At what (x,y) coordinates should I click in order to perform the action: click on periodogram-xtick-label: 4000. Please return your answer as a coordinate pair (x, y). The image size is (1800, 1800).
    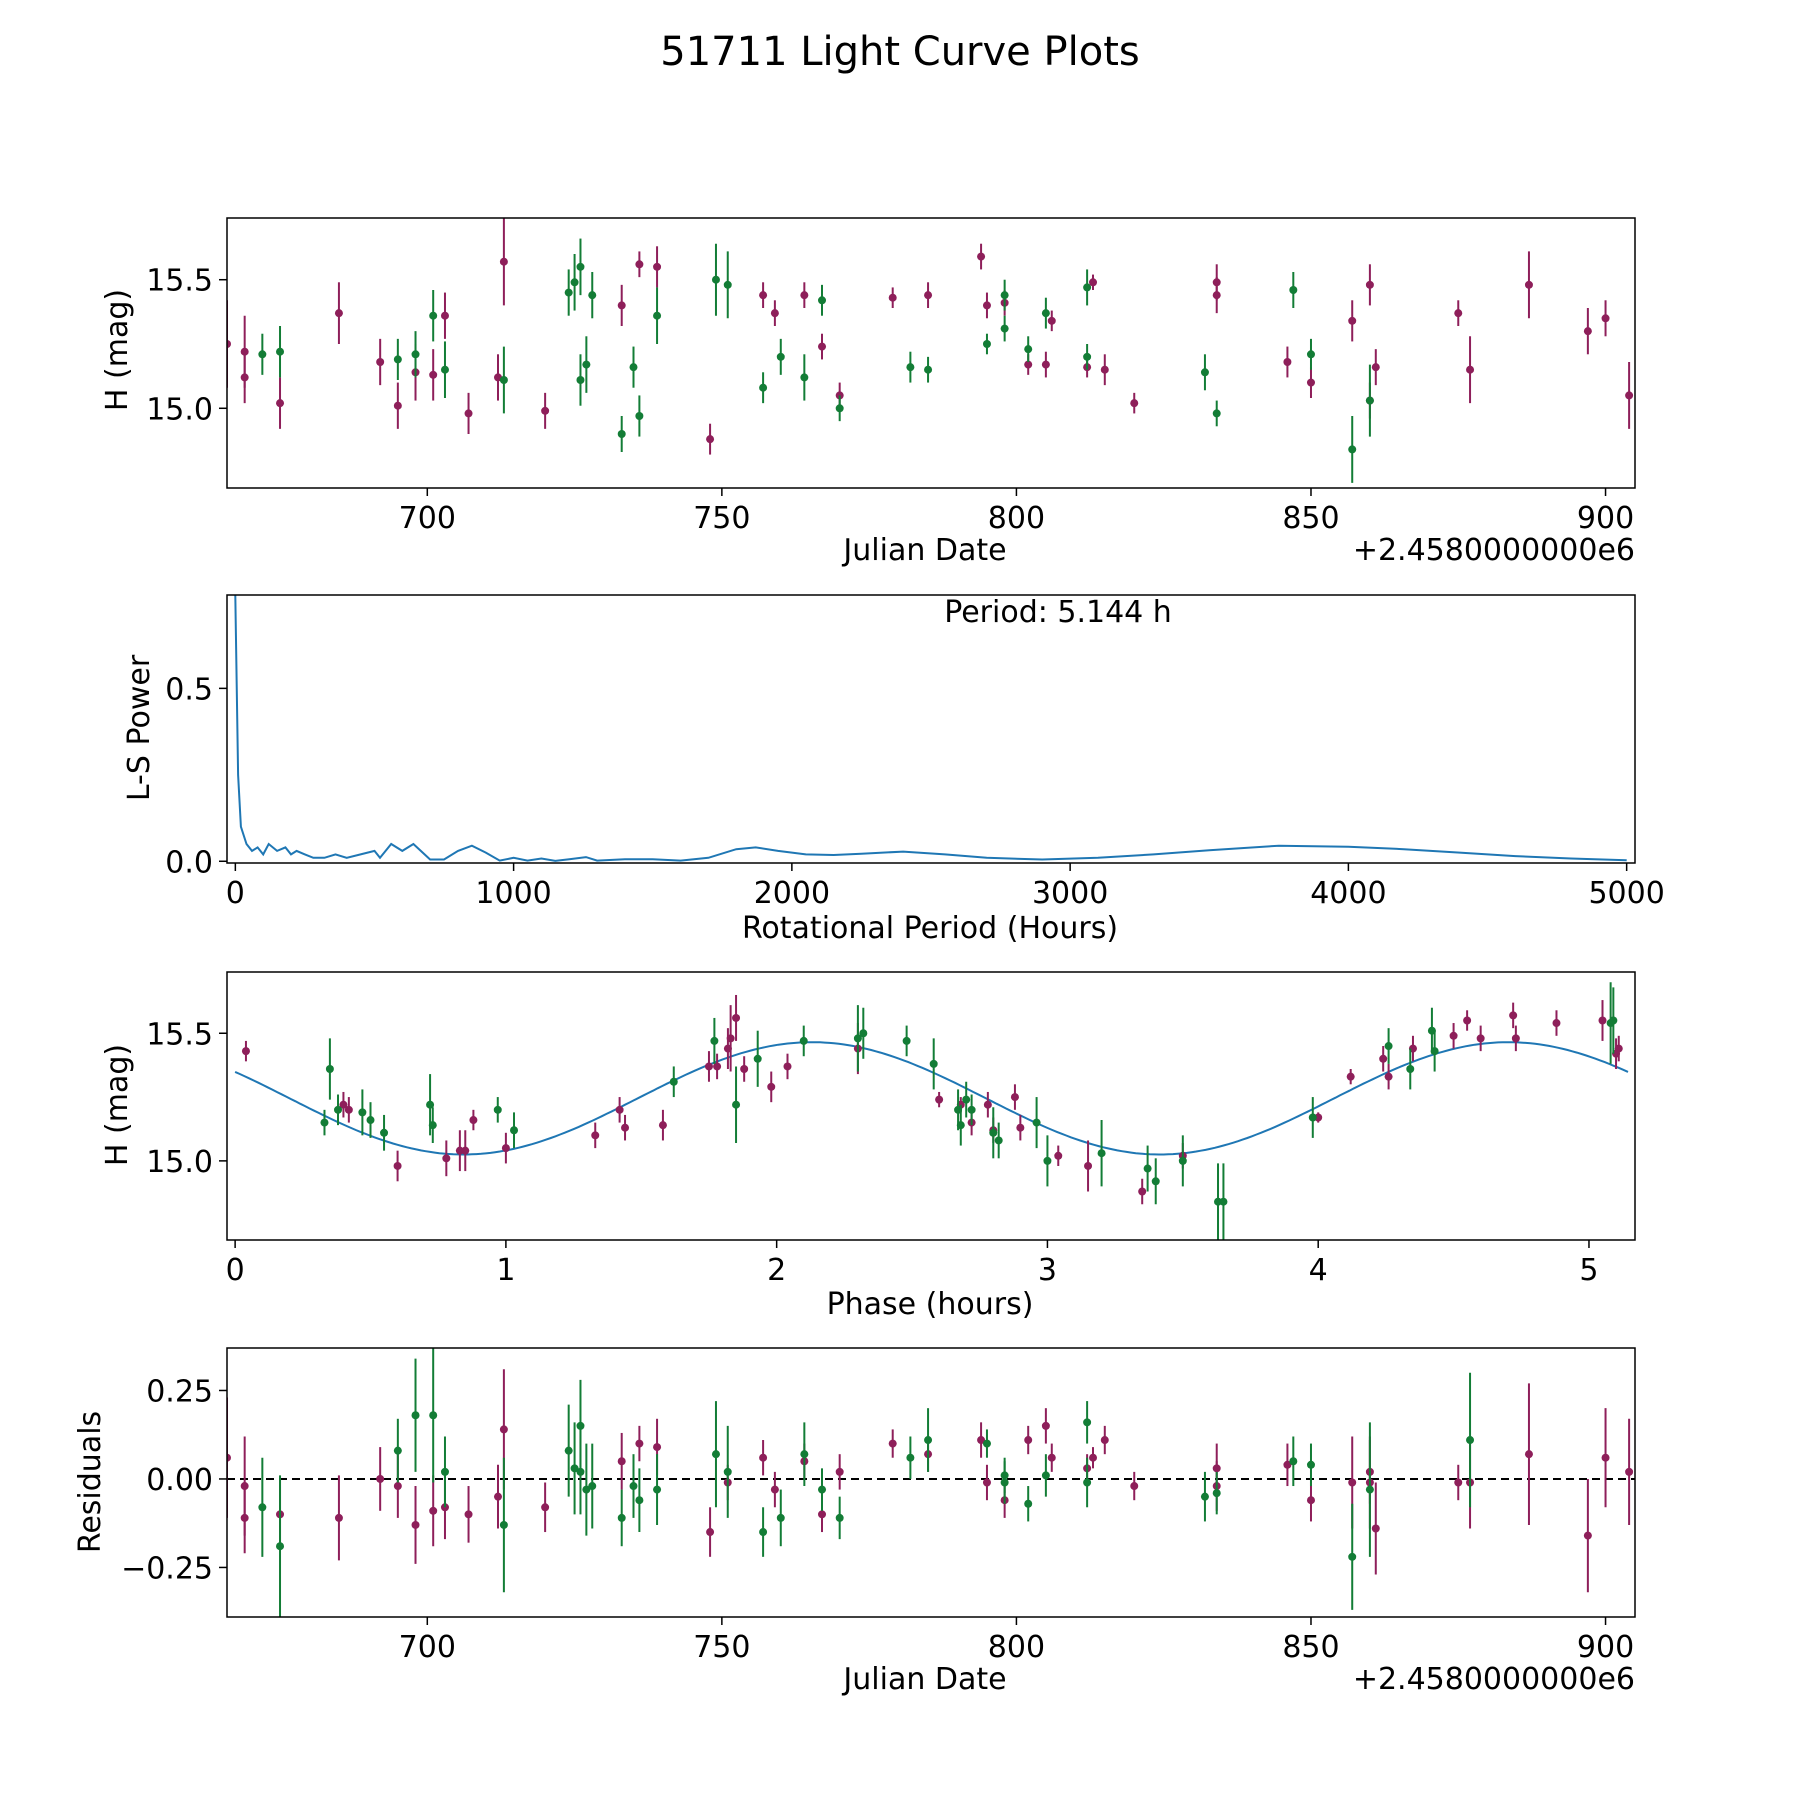
    Looking at the image, I should click on (1348, 893).